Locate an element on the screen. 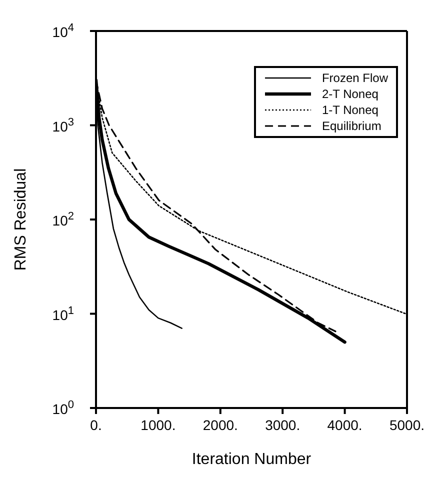 This screenshot has height=486, width=446. y-tick-label: 10$^{2}$ is located at coordinates (63, 219).